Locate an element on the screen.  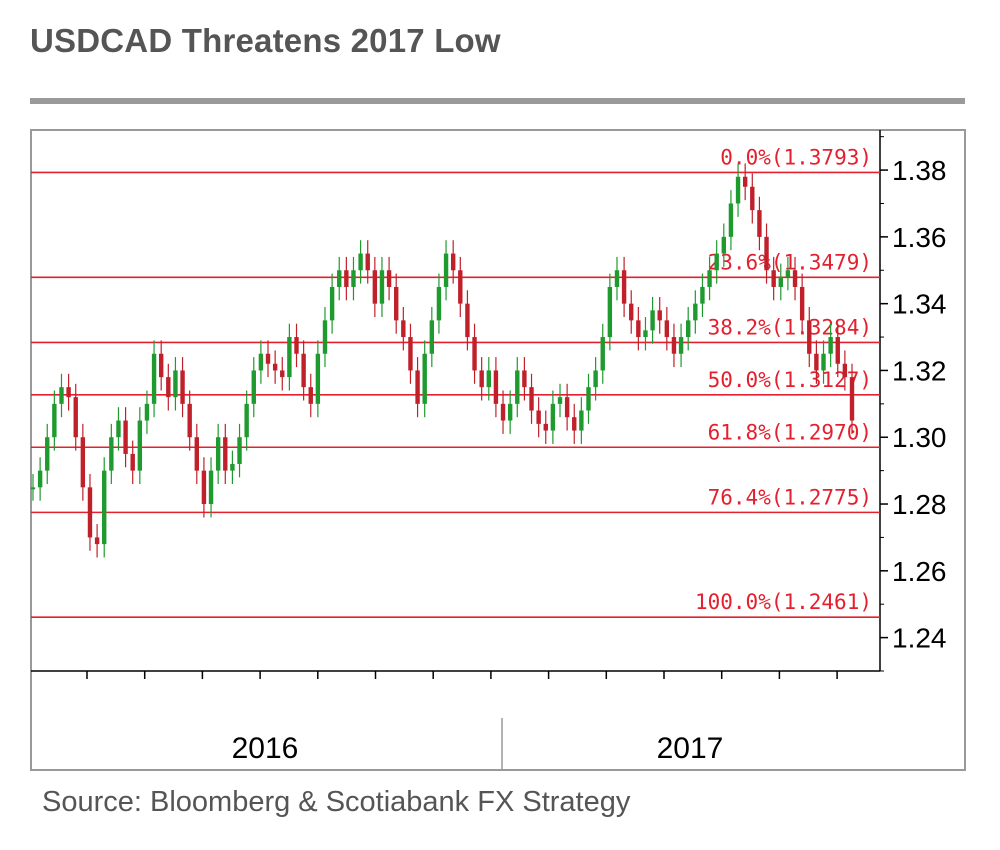
y-tick-label: 1.38 is located at coordinates (919, 170).